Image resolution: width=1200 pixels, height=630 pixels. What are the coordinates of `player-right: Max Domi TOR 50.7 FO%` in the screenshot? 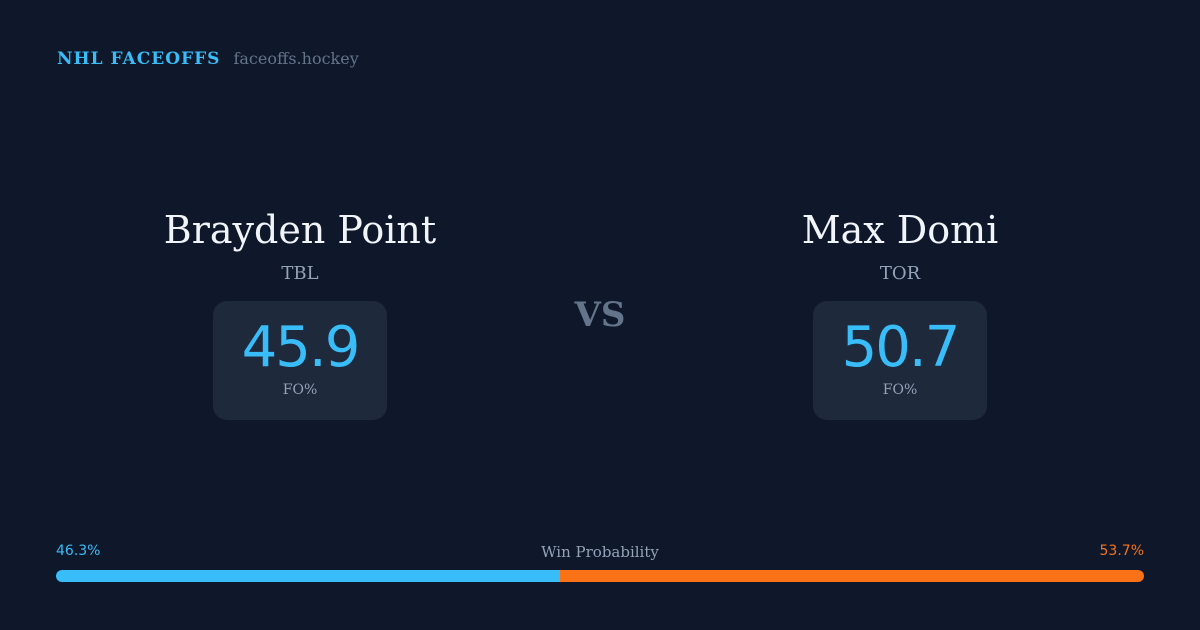 It's located at (900, 312).